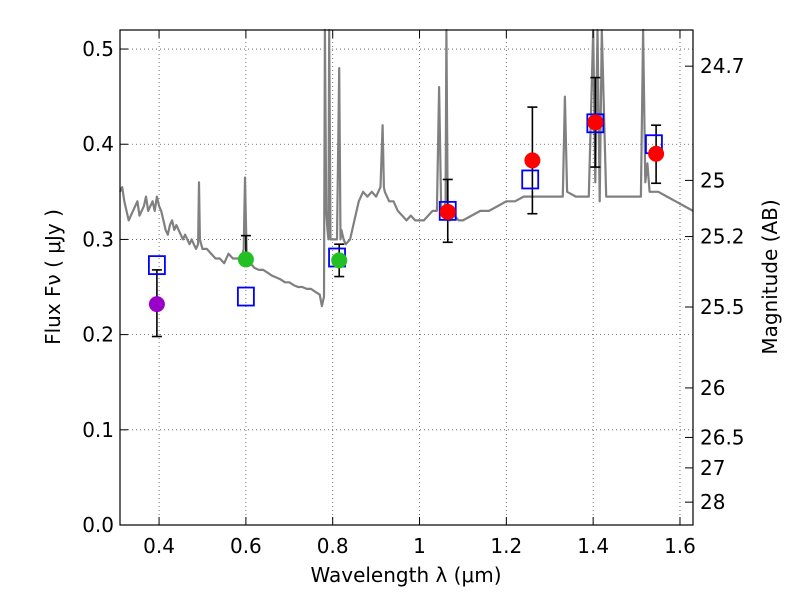 This screenshot has height=600, width=800. What do you see at coordinates (405, 575) in the screenshot?
I see `x-axis-label: Wavelength λ (μm)` at bounding box center [405, 575].